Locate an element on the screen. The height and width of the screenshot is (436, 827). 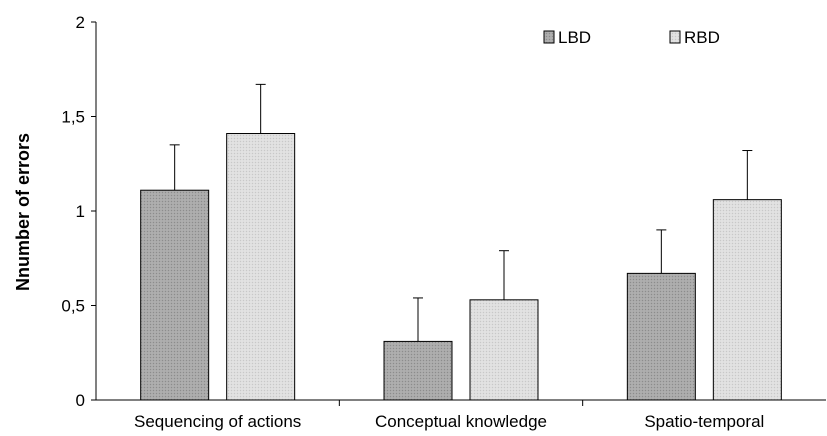
y-tick-label: 0,5 is located at coordinates (73, 306).